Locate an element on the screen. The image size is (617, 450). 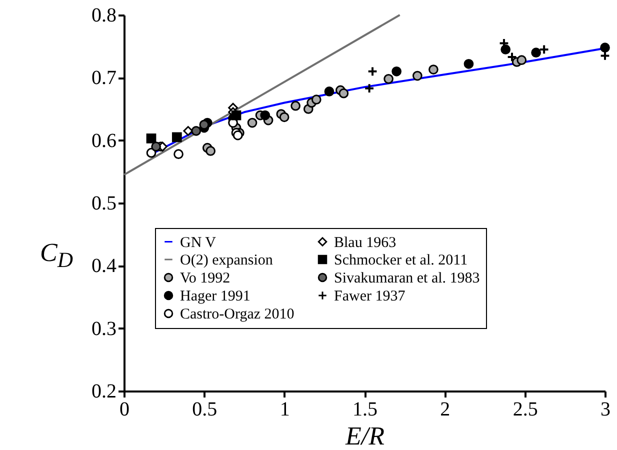
y-tick-label: 0.6 is located at coordinates (104, 141).